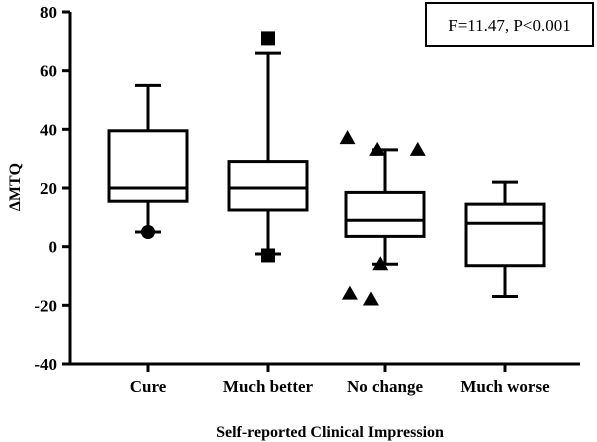 This screenshot has width=597, height=442. What do you see at coordinates (53, 247) in the screenshot?
I see `y-tick-label: 0` at bounding box center [53, 247].